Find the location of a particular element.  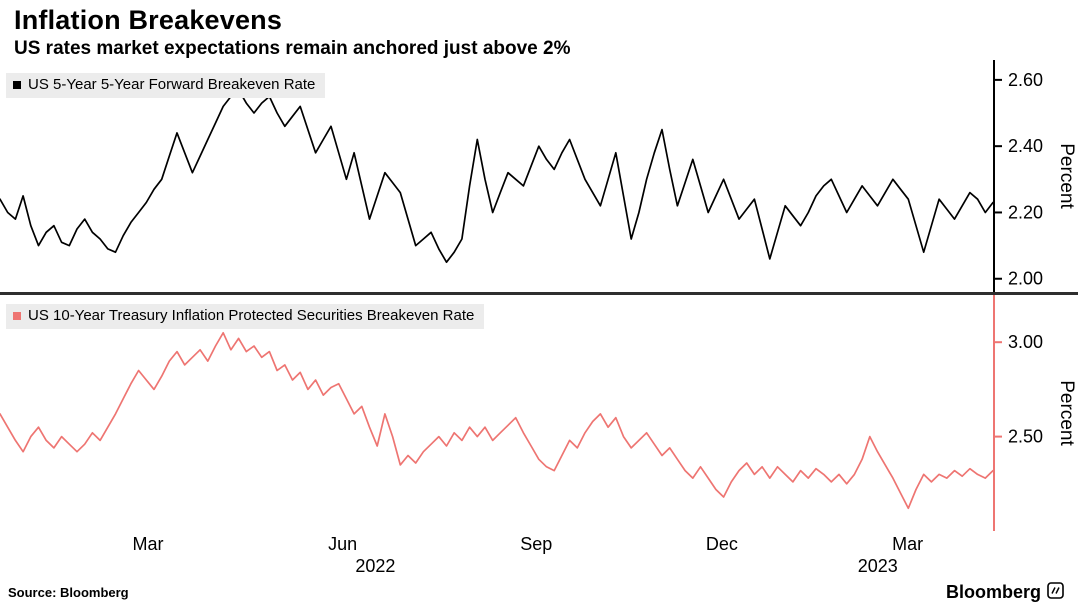

svg-text: 2.60 is located at coordinates (1025, 80).